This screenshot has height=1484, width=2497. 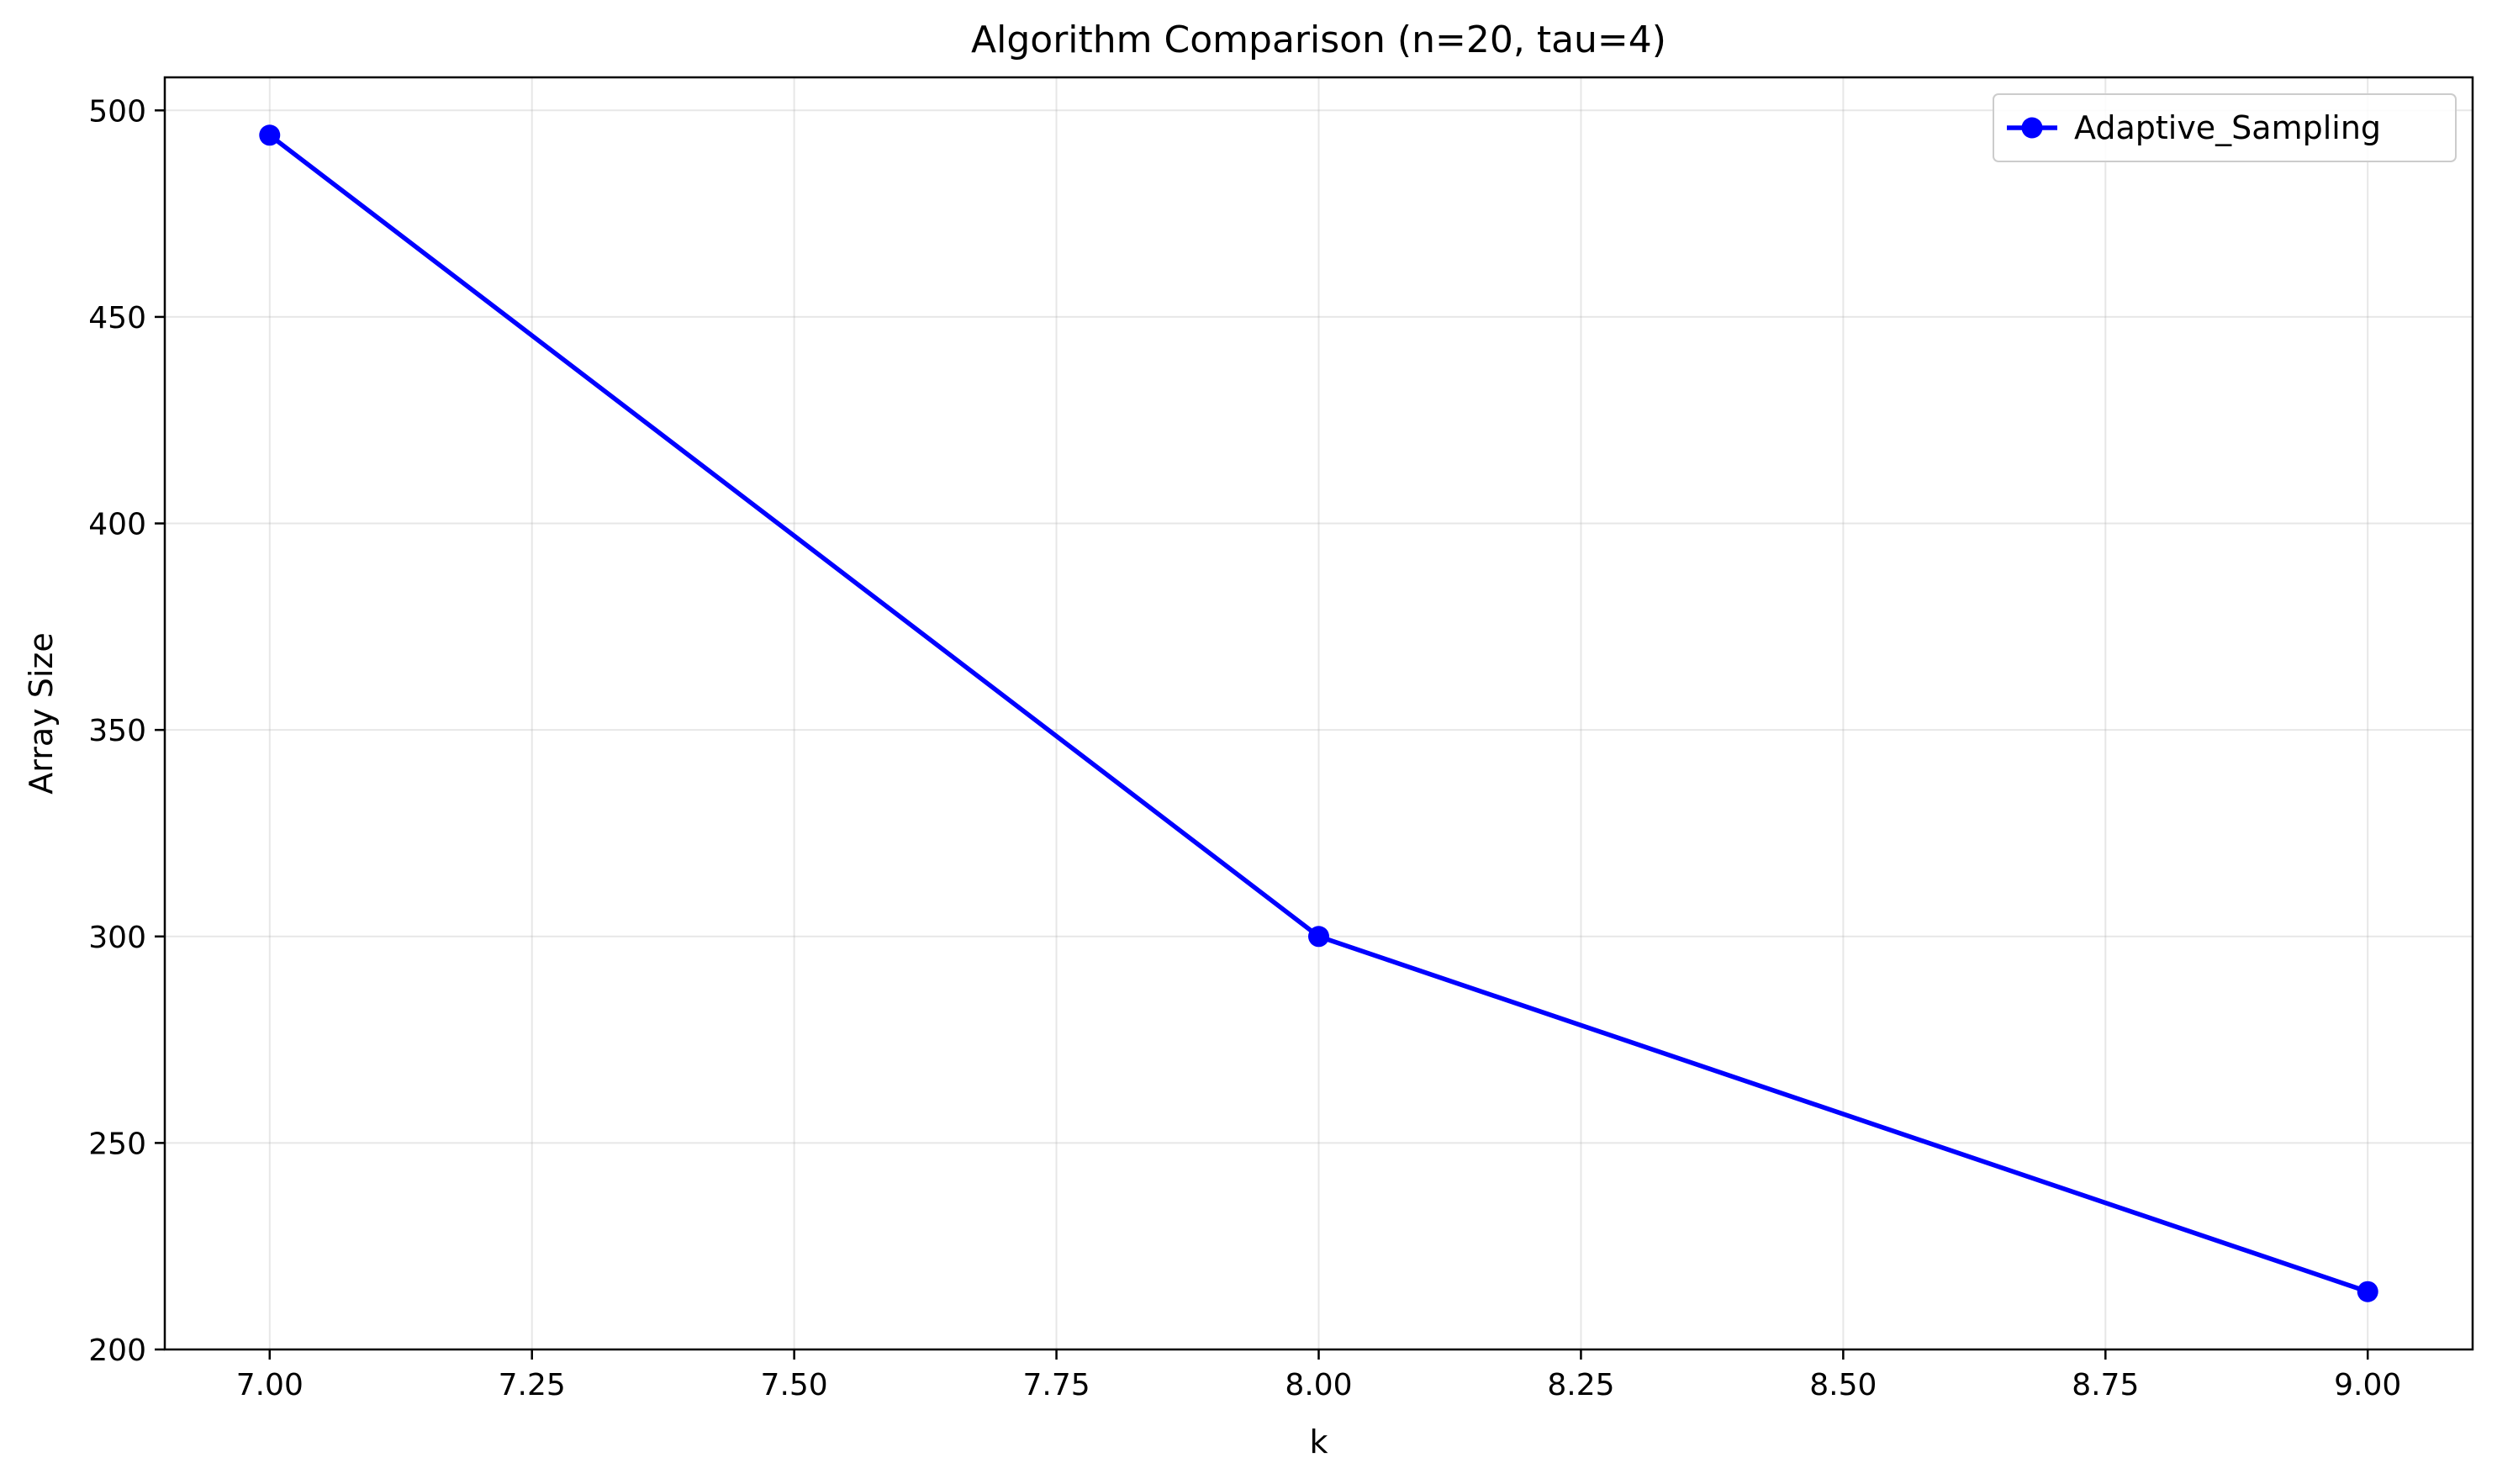 I want to click on x-tick-label: 9.00, so click(x=2367, y=1385).